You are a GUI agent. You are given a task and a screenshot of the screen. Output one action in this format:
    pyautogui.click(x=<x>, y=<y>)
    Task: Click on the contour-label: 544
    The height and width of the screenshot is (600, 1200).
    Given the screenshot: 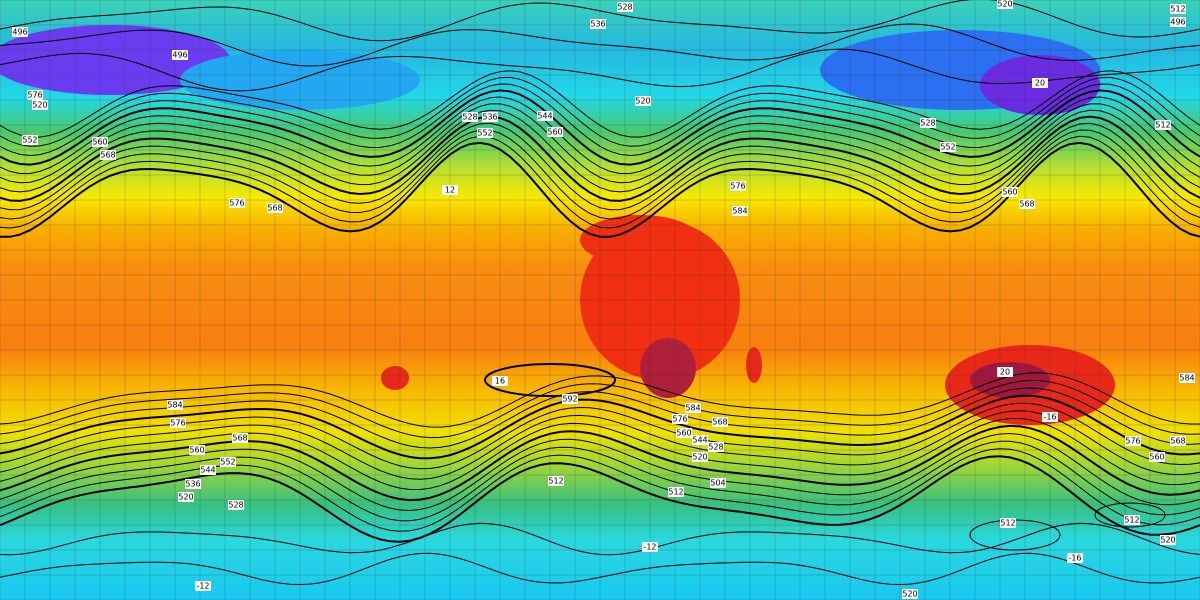 What is the action you would take?
    pyautogui.click(x=207, y=470)
    